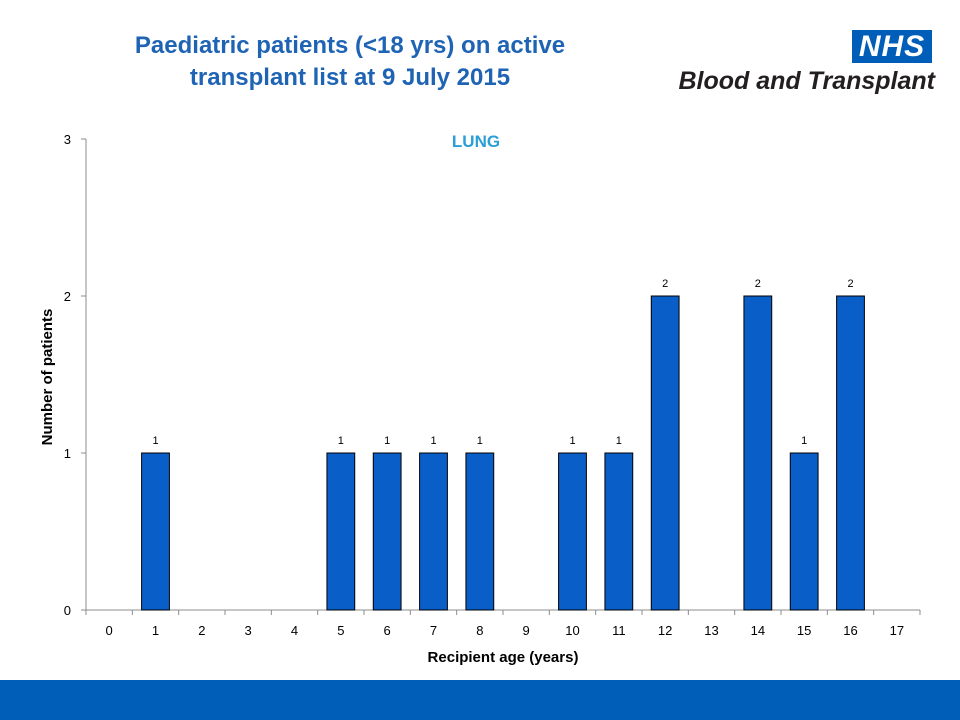 This screenshot has height=720, width=960. What do you see at coordinates (479, 630) in the screenshot?
I see `x-tick-label: 8` at bounding box center [479, 630].